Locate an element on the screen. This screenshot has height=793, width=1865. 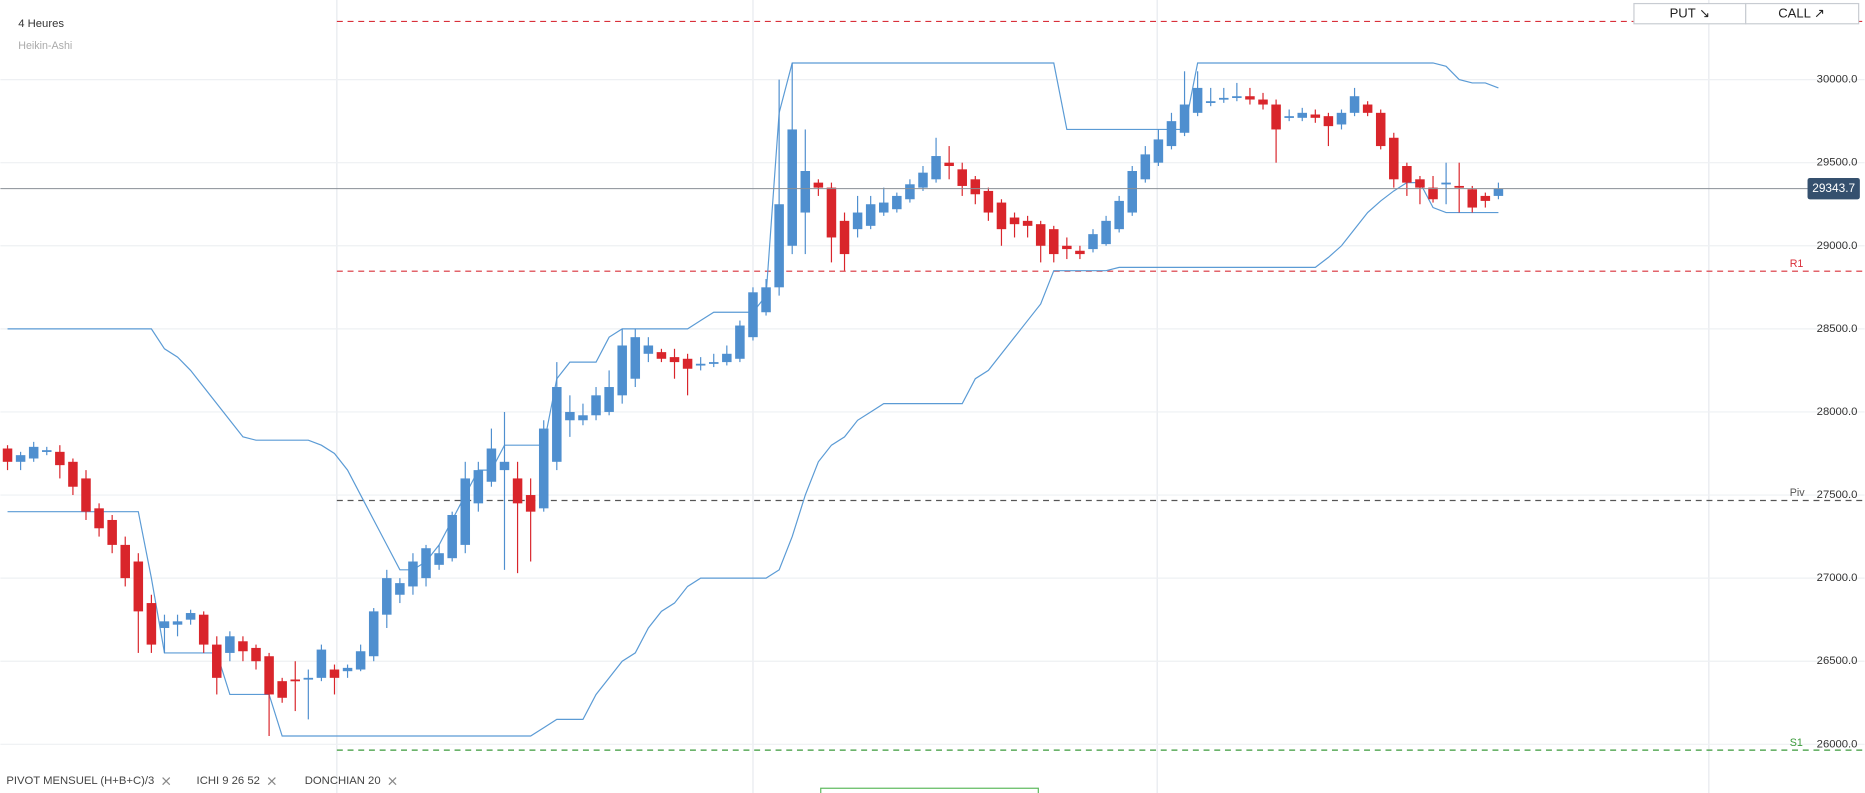
call-button is located at coordinates (1802, 13).